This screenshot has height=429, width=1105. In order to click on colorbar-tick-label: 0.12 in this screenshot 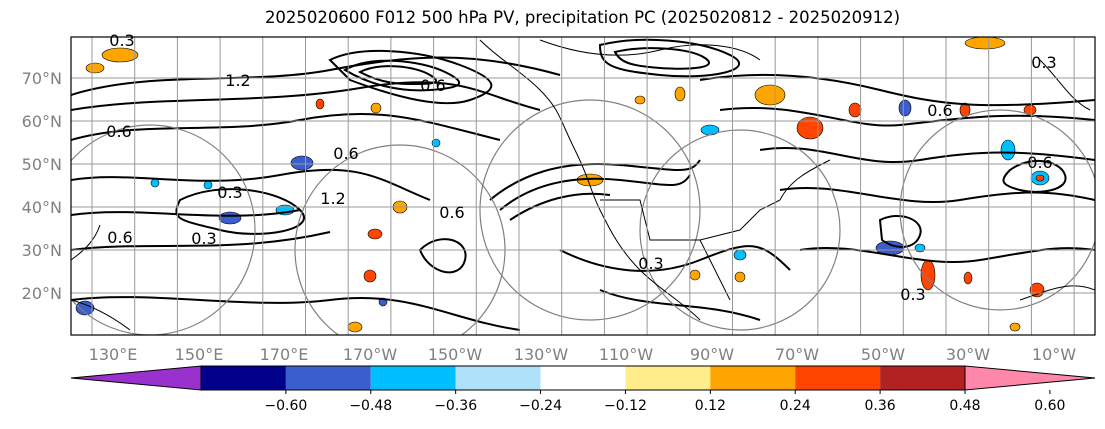, I will do `click(710, 406)`.